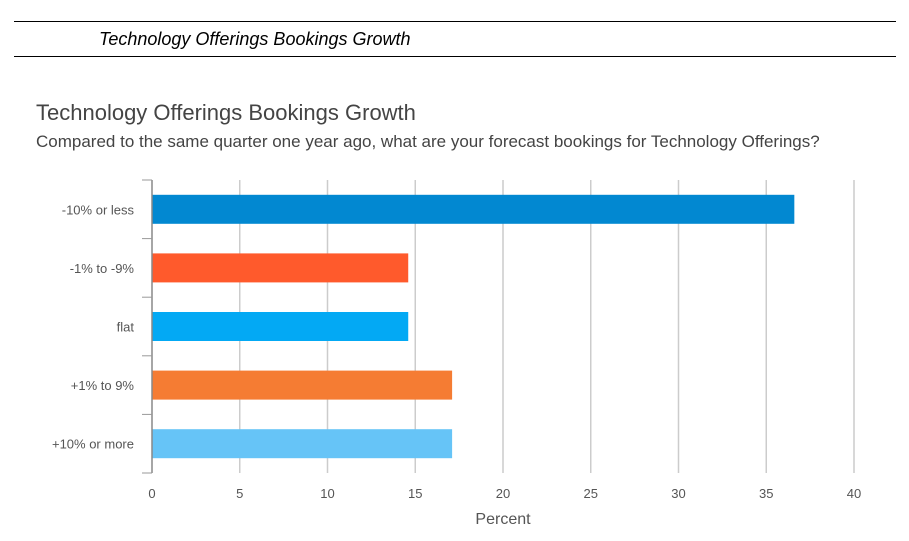 This screenshot has width=909, height=541. I want to click on x-tick-label: 15, so click(415, 493).